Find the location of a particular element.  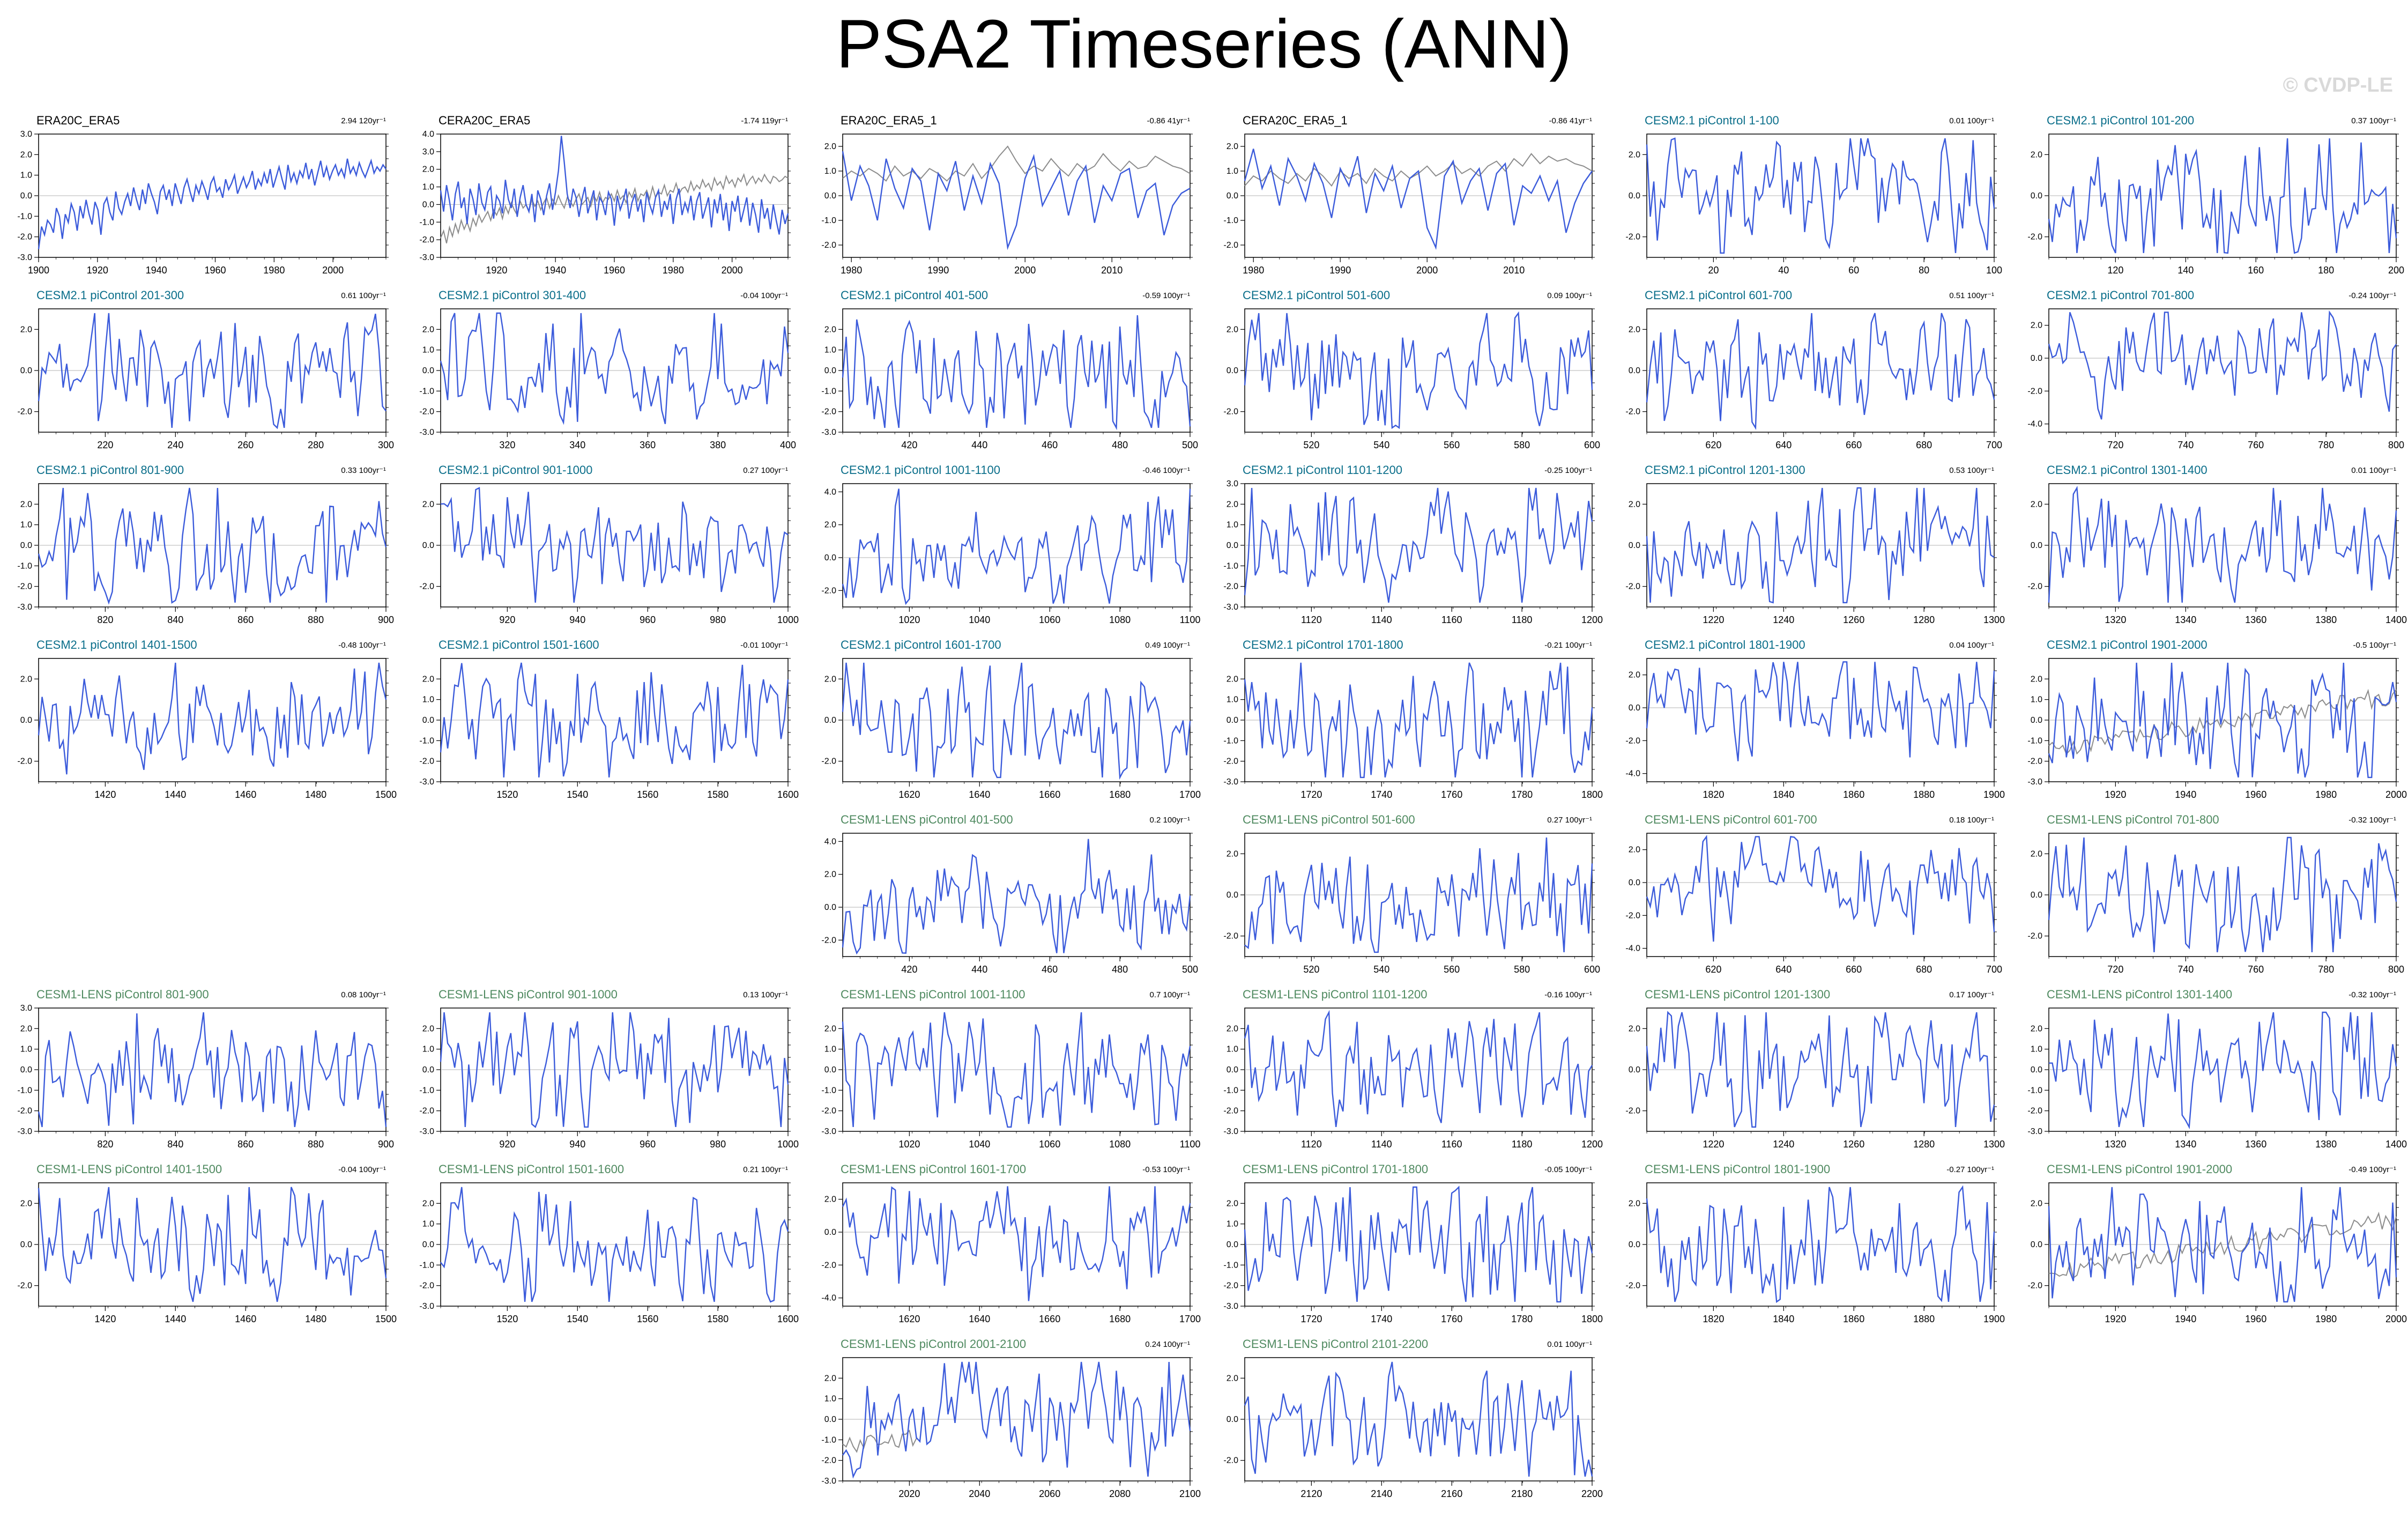

x-tick-label: 1600 is located at coordinates (788, 1319).